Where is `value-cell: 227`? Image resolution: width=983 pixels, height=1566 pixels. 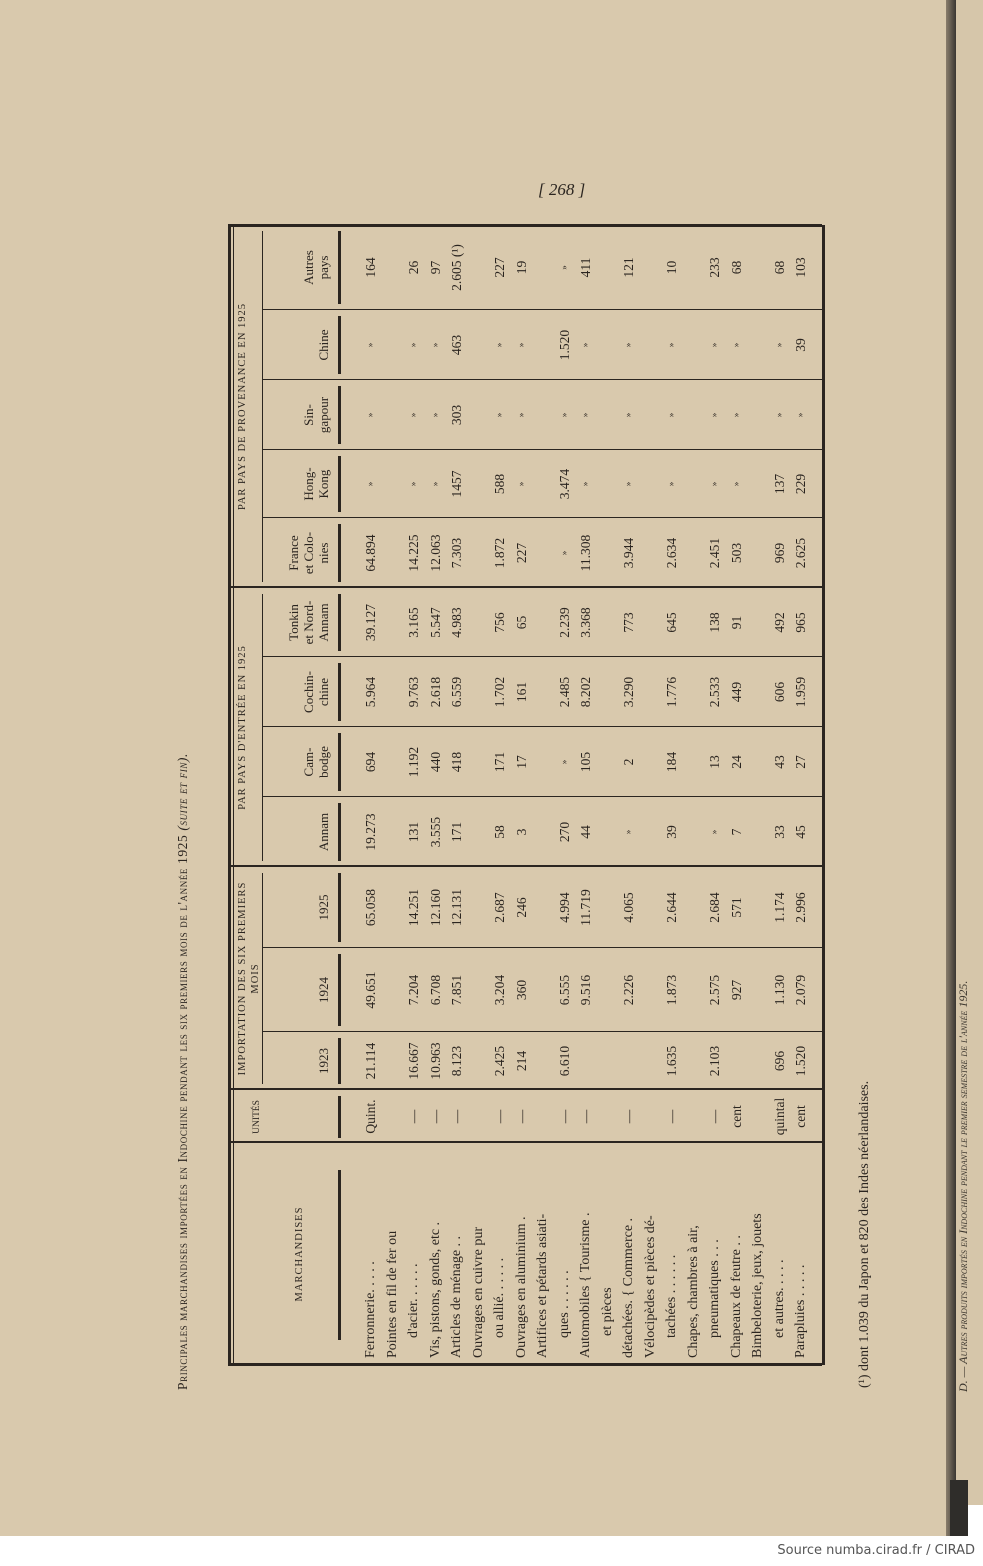 value-cell: 227 is located at coordinates (499, 267).